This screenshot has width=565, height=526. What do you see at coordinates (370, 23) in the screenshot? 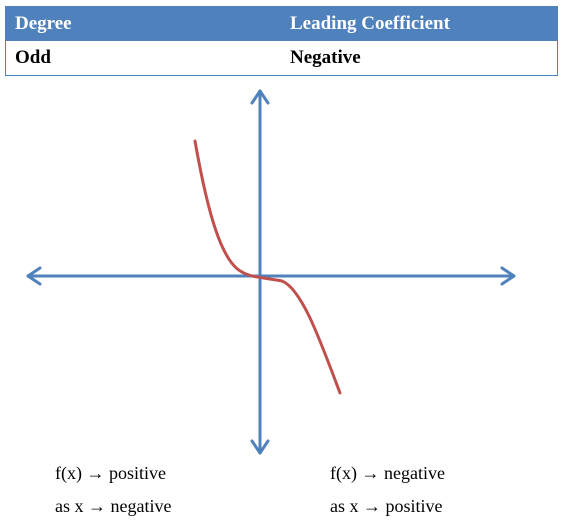
I see `header-leading-coefficient: Leading Coefficient` at bounding box center [370, 23].